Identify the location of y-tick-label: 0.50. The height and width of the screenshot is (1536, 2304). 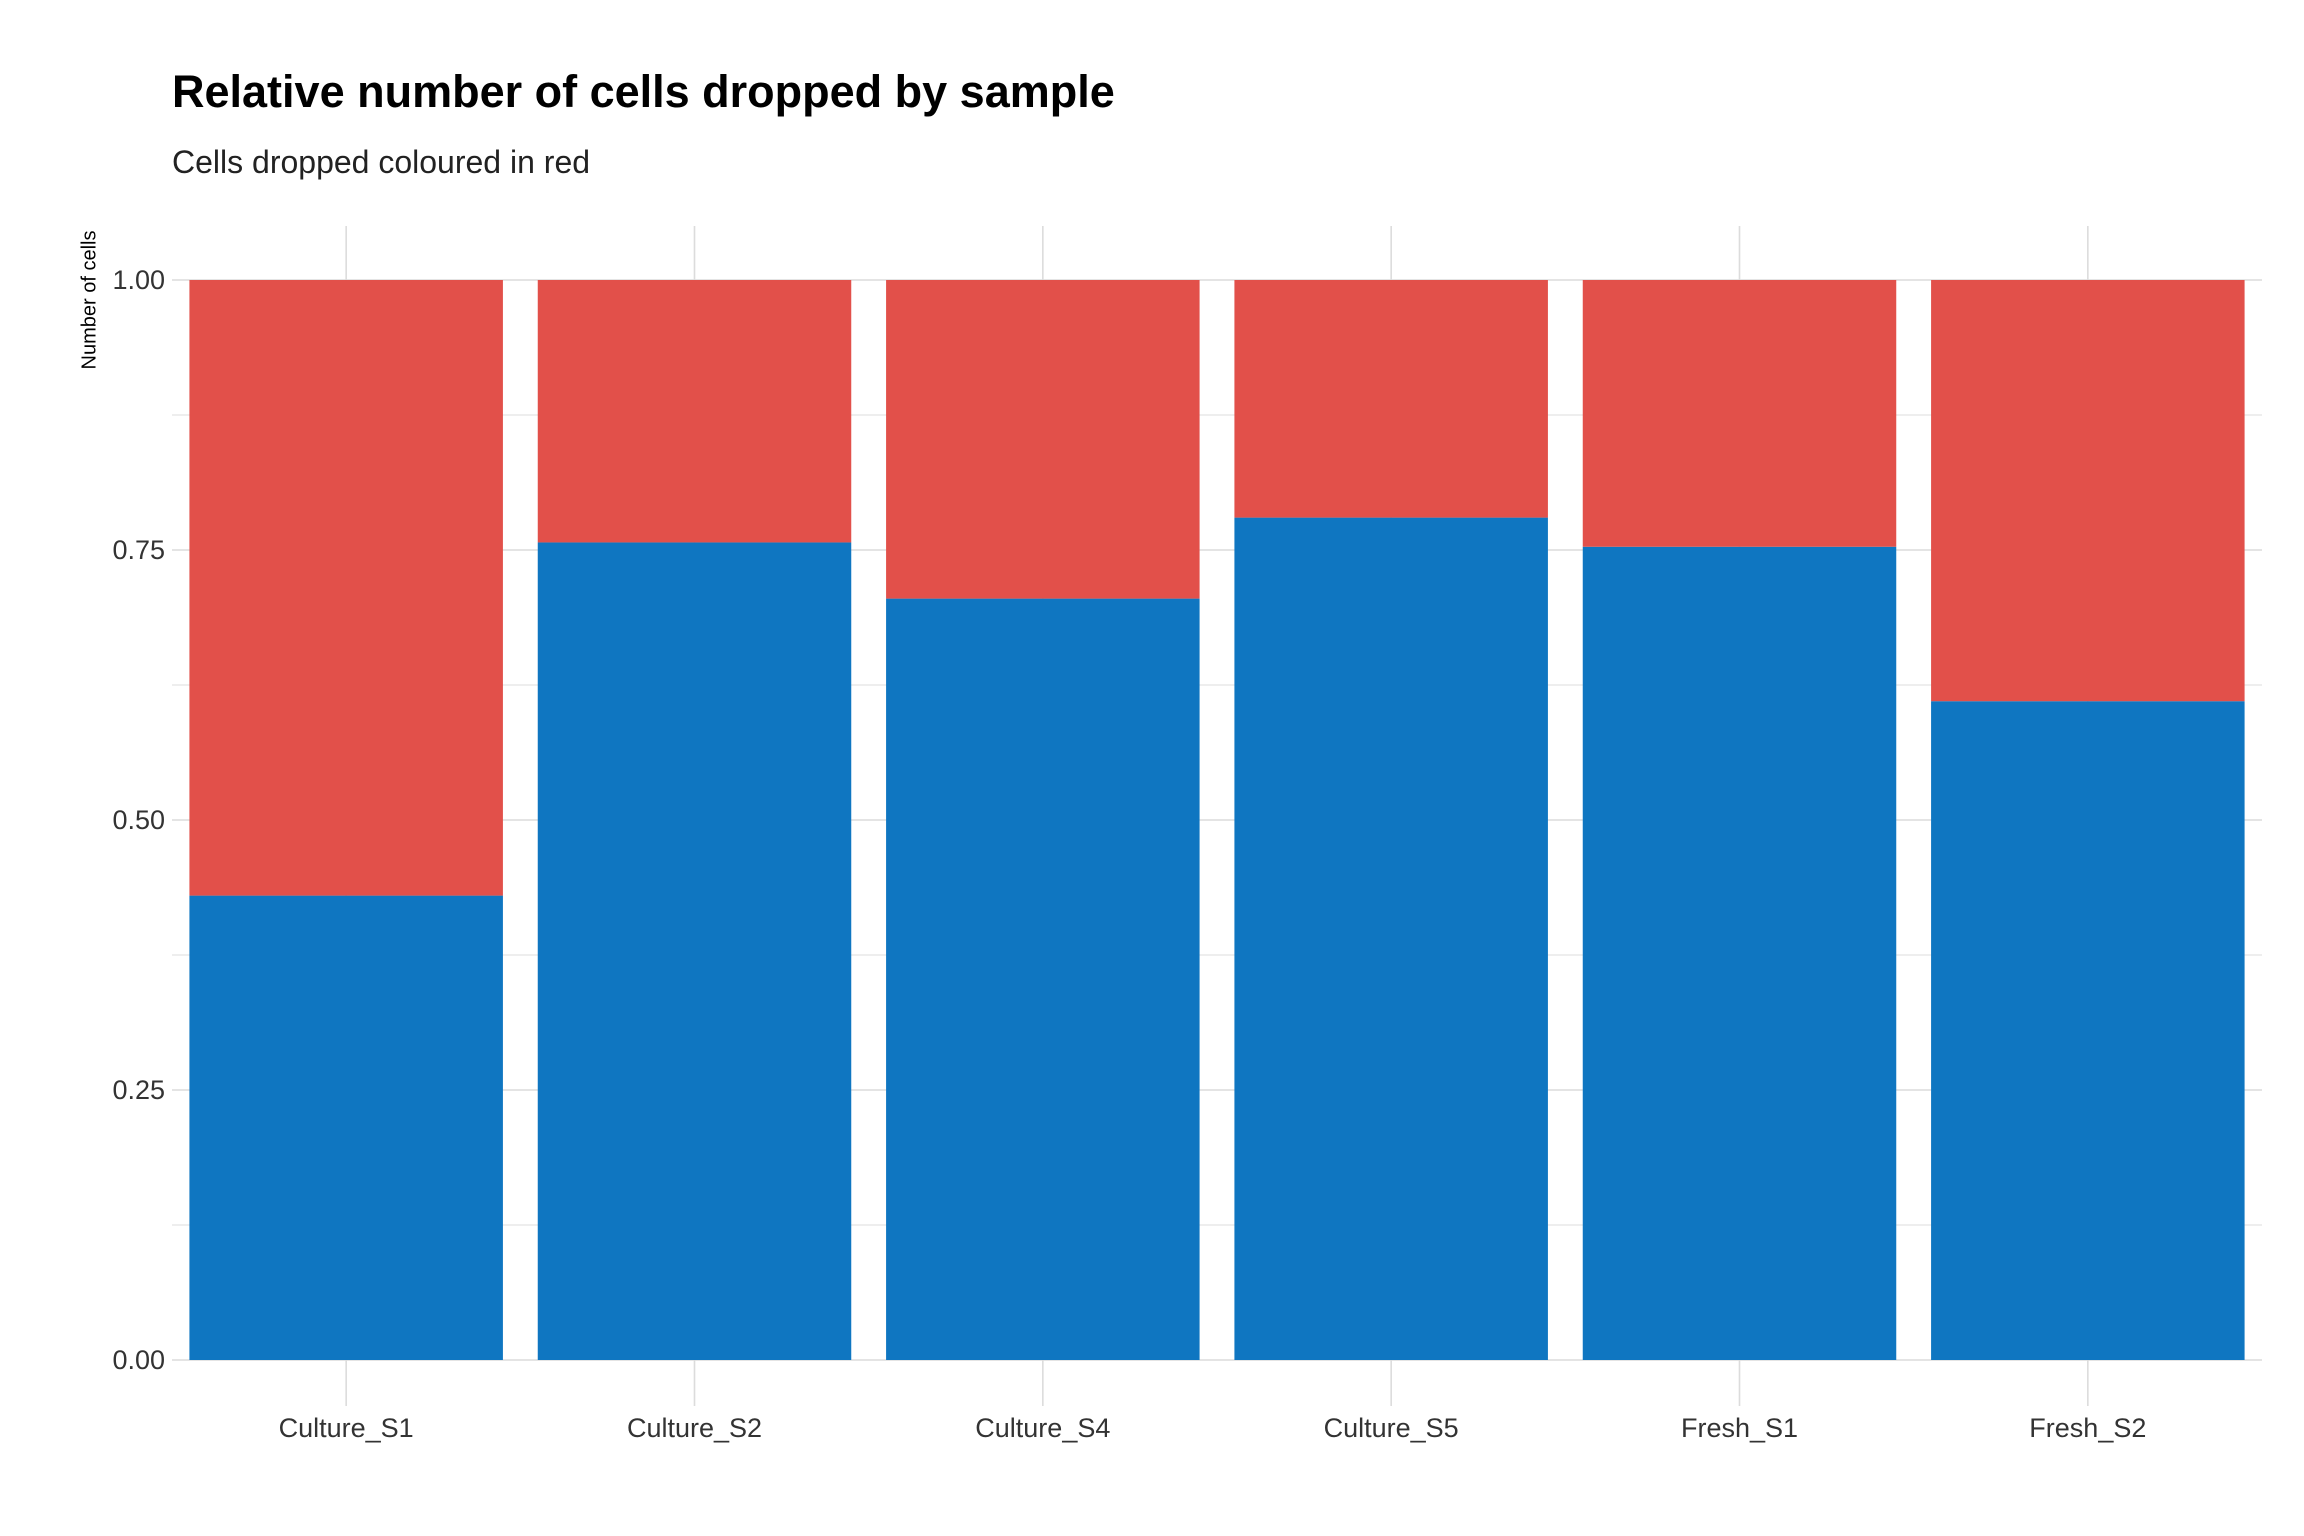
(138, 820).